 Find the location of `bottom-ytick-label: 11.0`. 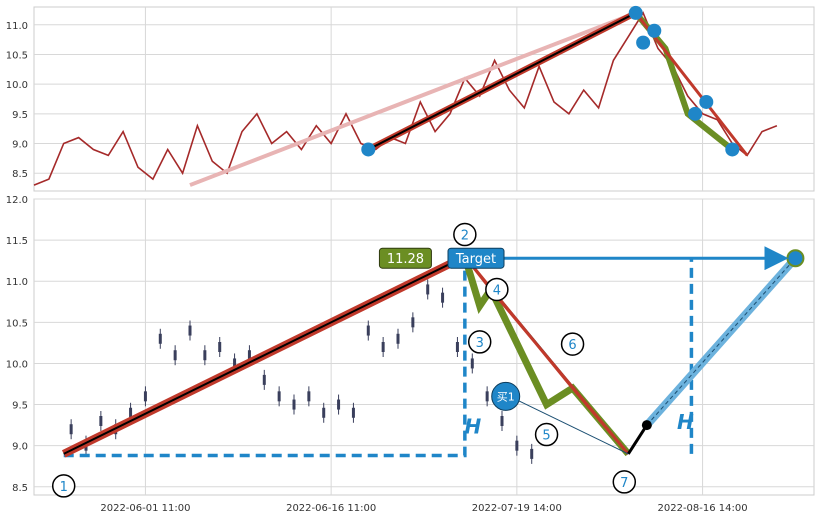

bottom-ytick-label: 11.0 is located at coordinates (17, 282).